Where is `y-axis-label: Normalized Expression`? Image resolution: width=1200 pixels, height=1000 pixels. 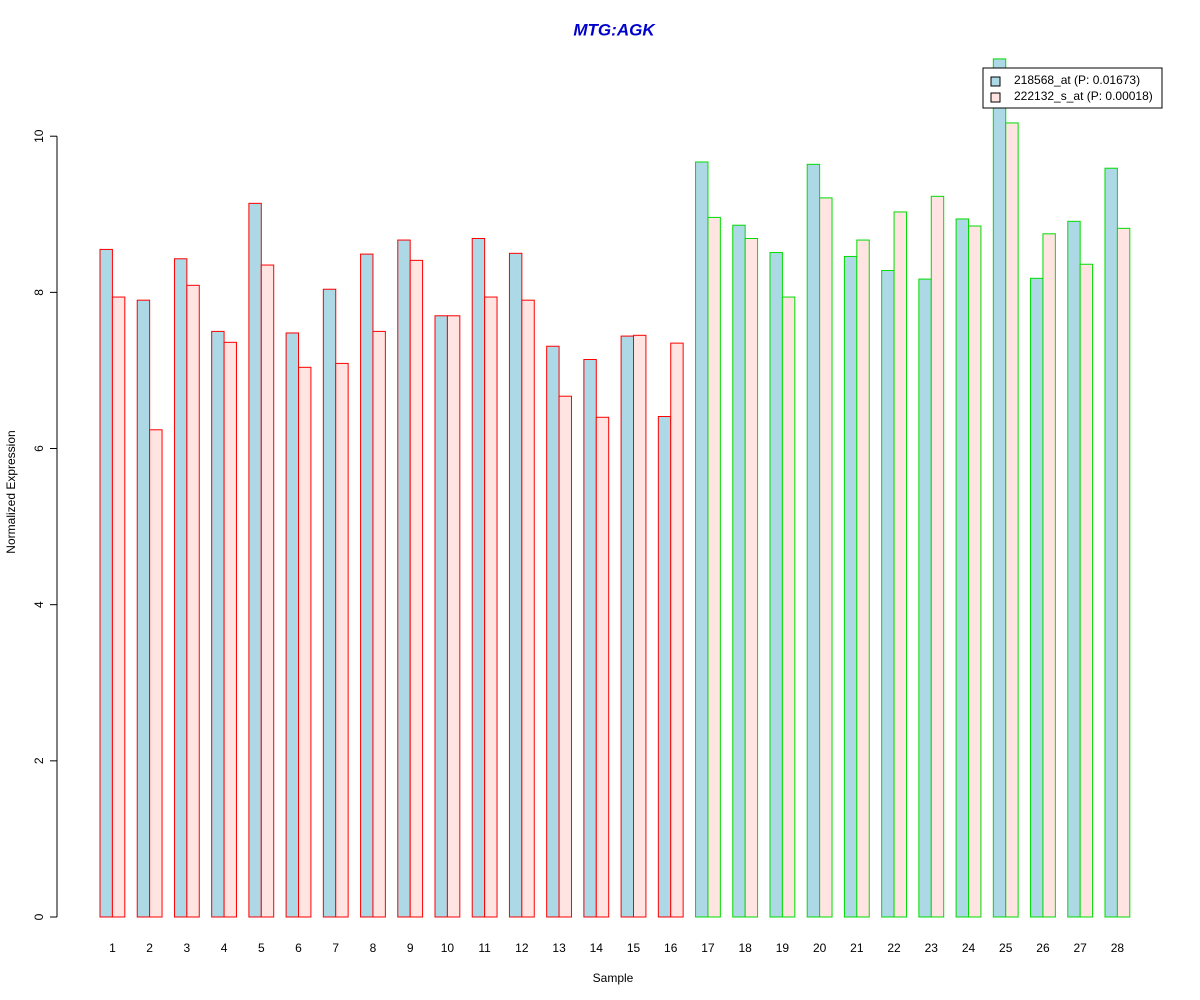 y-axis-label: Normalized Expression is located at coordinates (11, 491).